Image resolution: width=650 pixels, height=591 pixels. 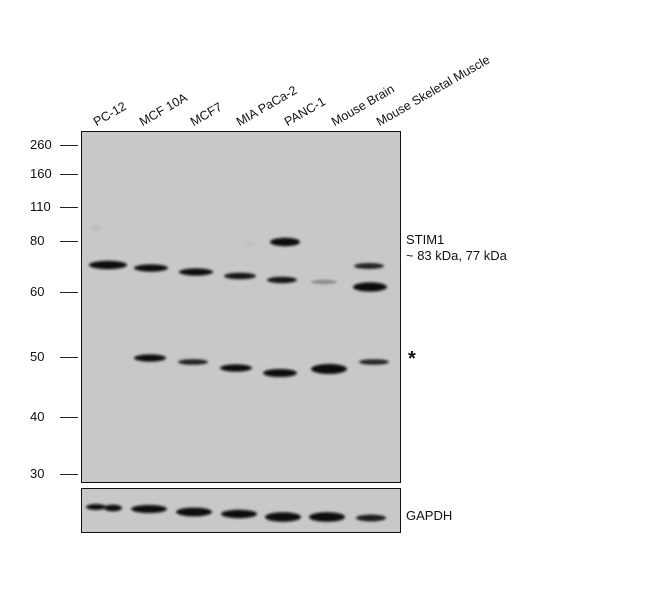 What do you see at coordinates (163, 109) in the screenshot?
I see `lane-label-mcf10a: MCF 10A` at bounding box center [163, 109].